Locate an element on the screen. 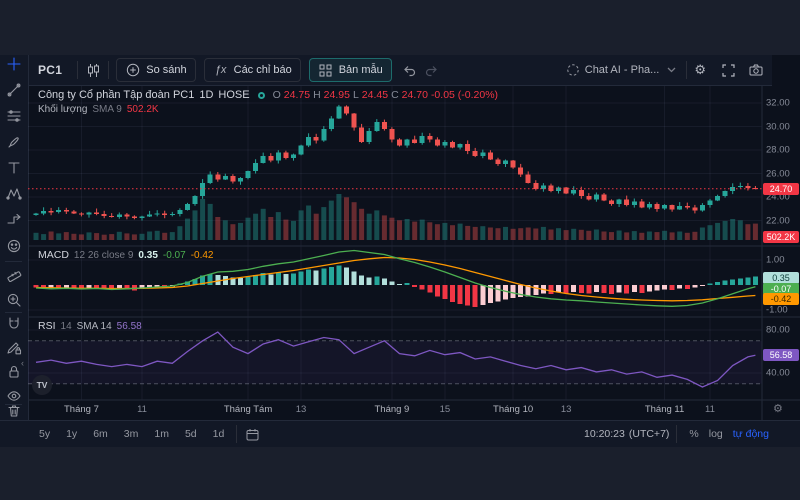 The height and width of the screenshot is (500, 800). hide-all-icon is located at coordinates (13, 396).